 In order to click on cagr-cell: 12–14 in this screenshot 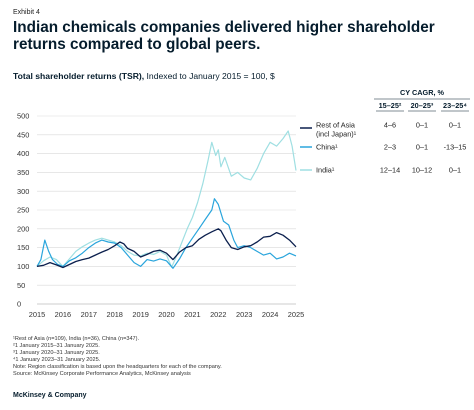, I will do `click(390, 170)`.